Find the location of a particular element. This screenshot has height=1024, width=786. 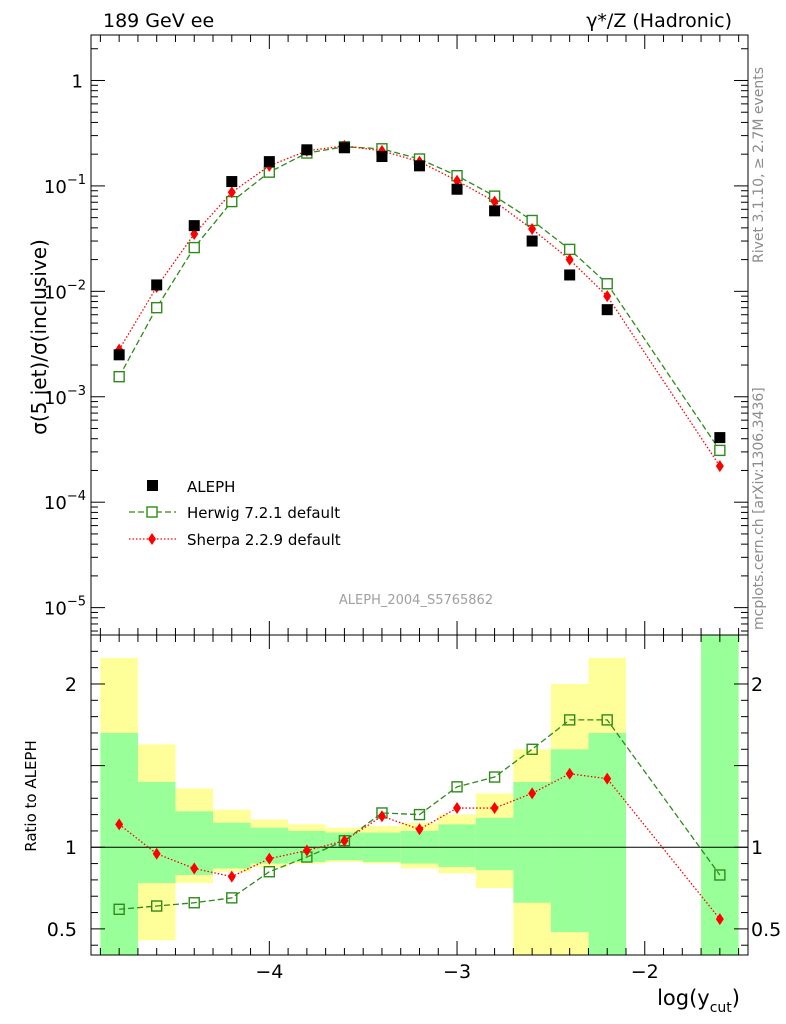

ratio-y-tick-label: 0.5 is located at coordinates (62, 930).